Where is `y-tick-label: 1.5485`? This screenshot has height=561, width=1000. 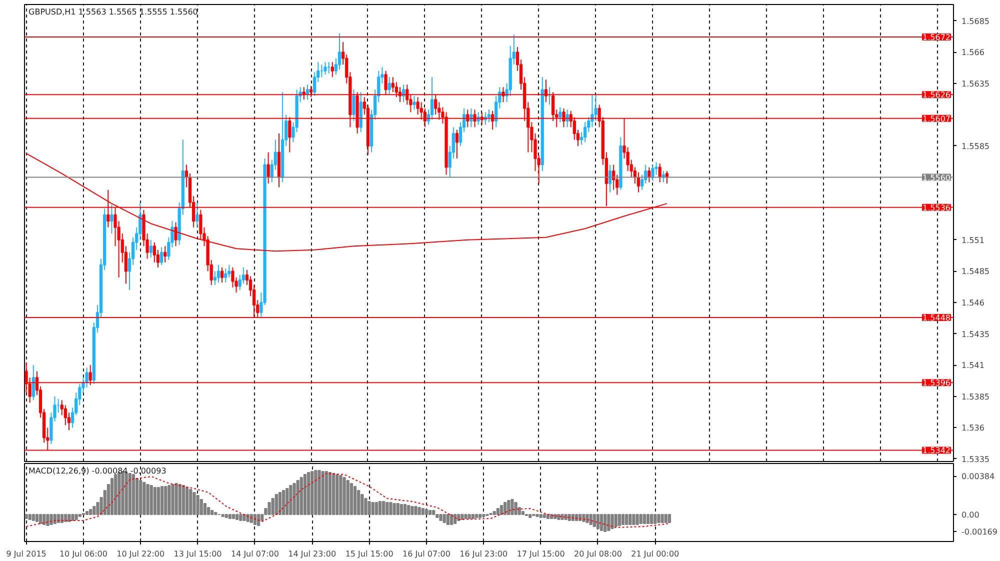
y-tick-label: 1.5485 is located at coordinates (976, 271).